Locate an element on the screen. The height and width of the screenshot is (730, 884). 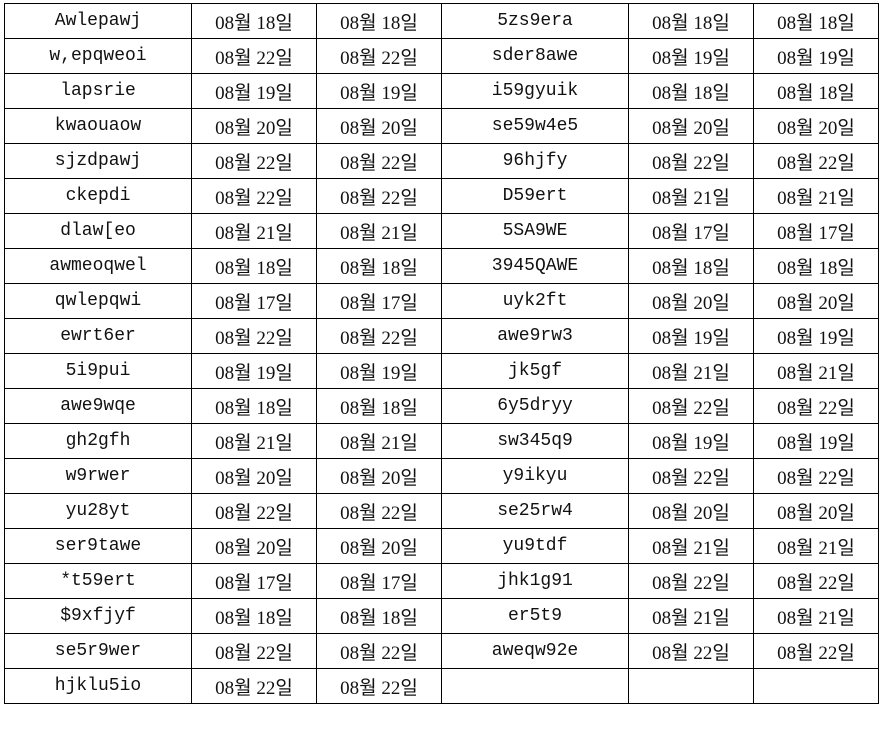
date-cell is located at coordinates (691, 686).